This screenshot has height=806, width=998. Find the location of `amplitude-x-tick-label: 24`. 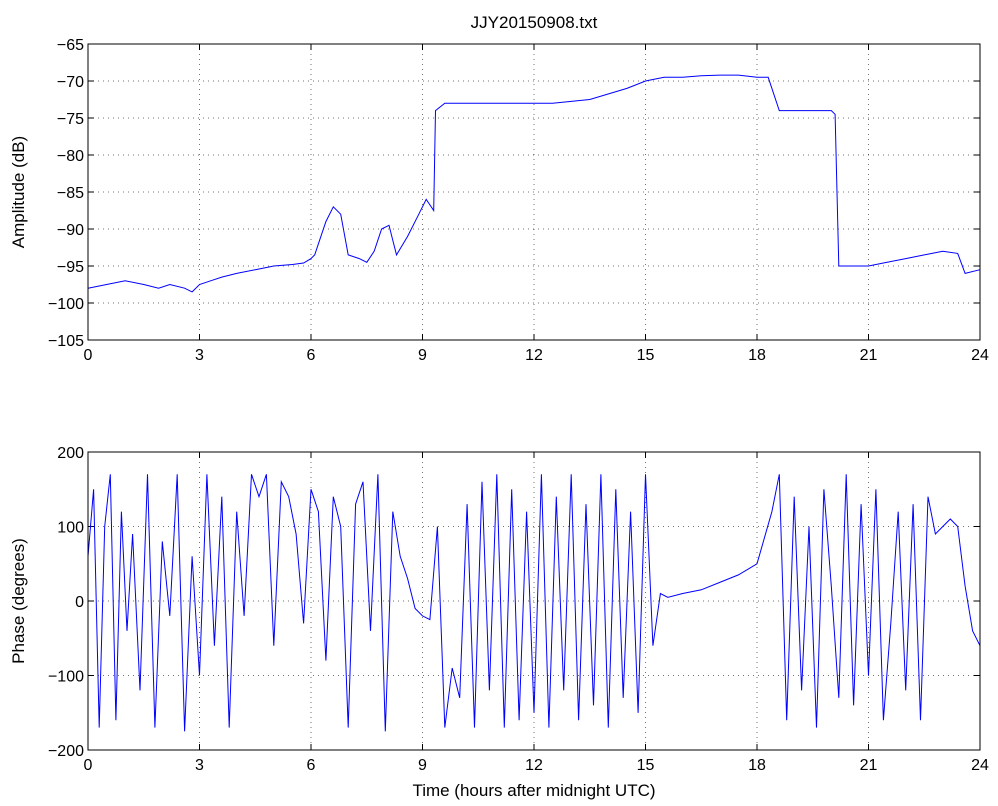

amplitude-x-tick-label: 24 is located at coordinates (980, 355).